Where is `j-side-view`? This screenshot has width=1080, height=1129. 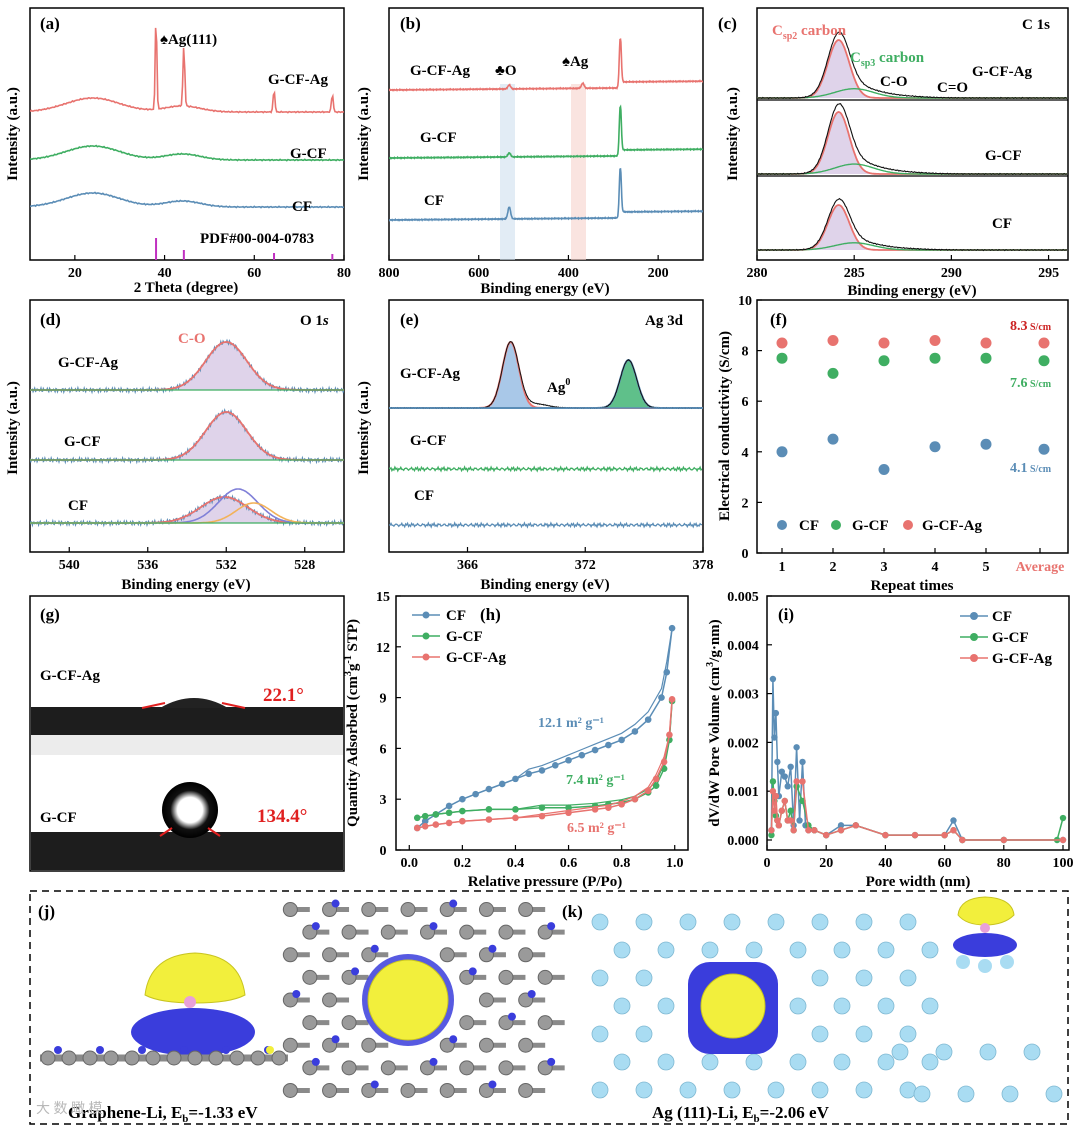
j-side-view is located at coordinates (164, 1009).